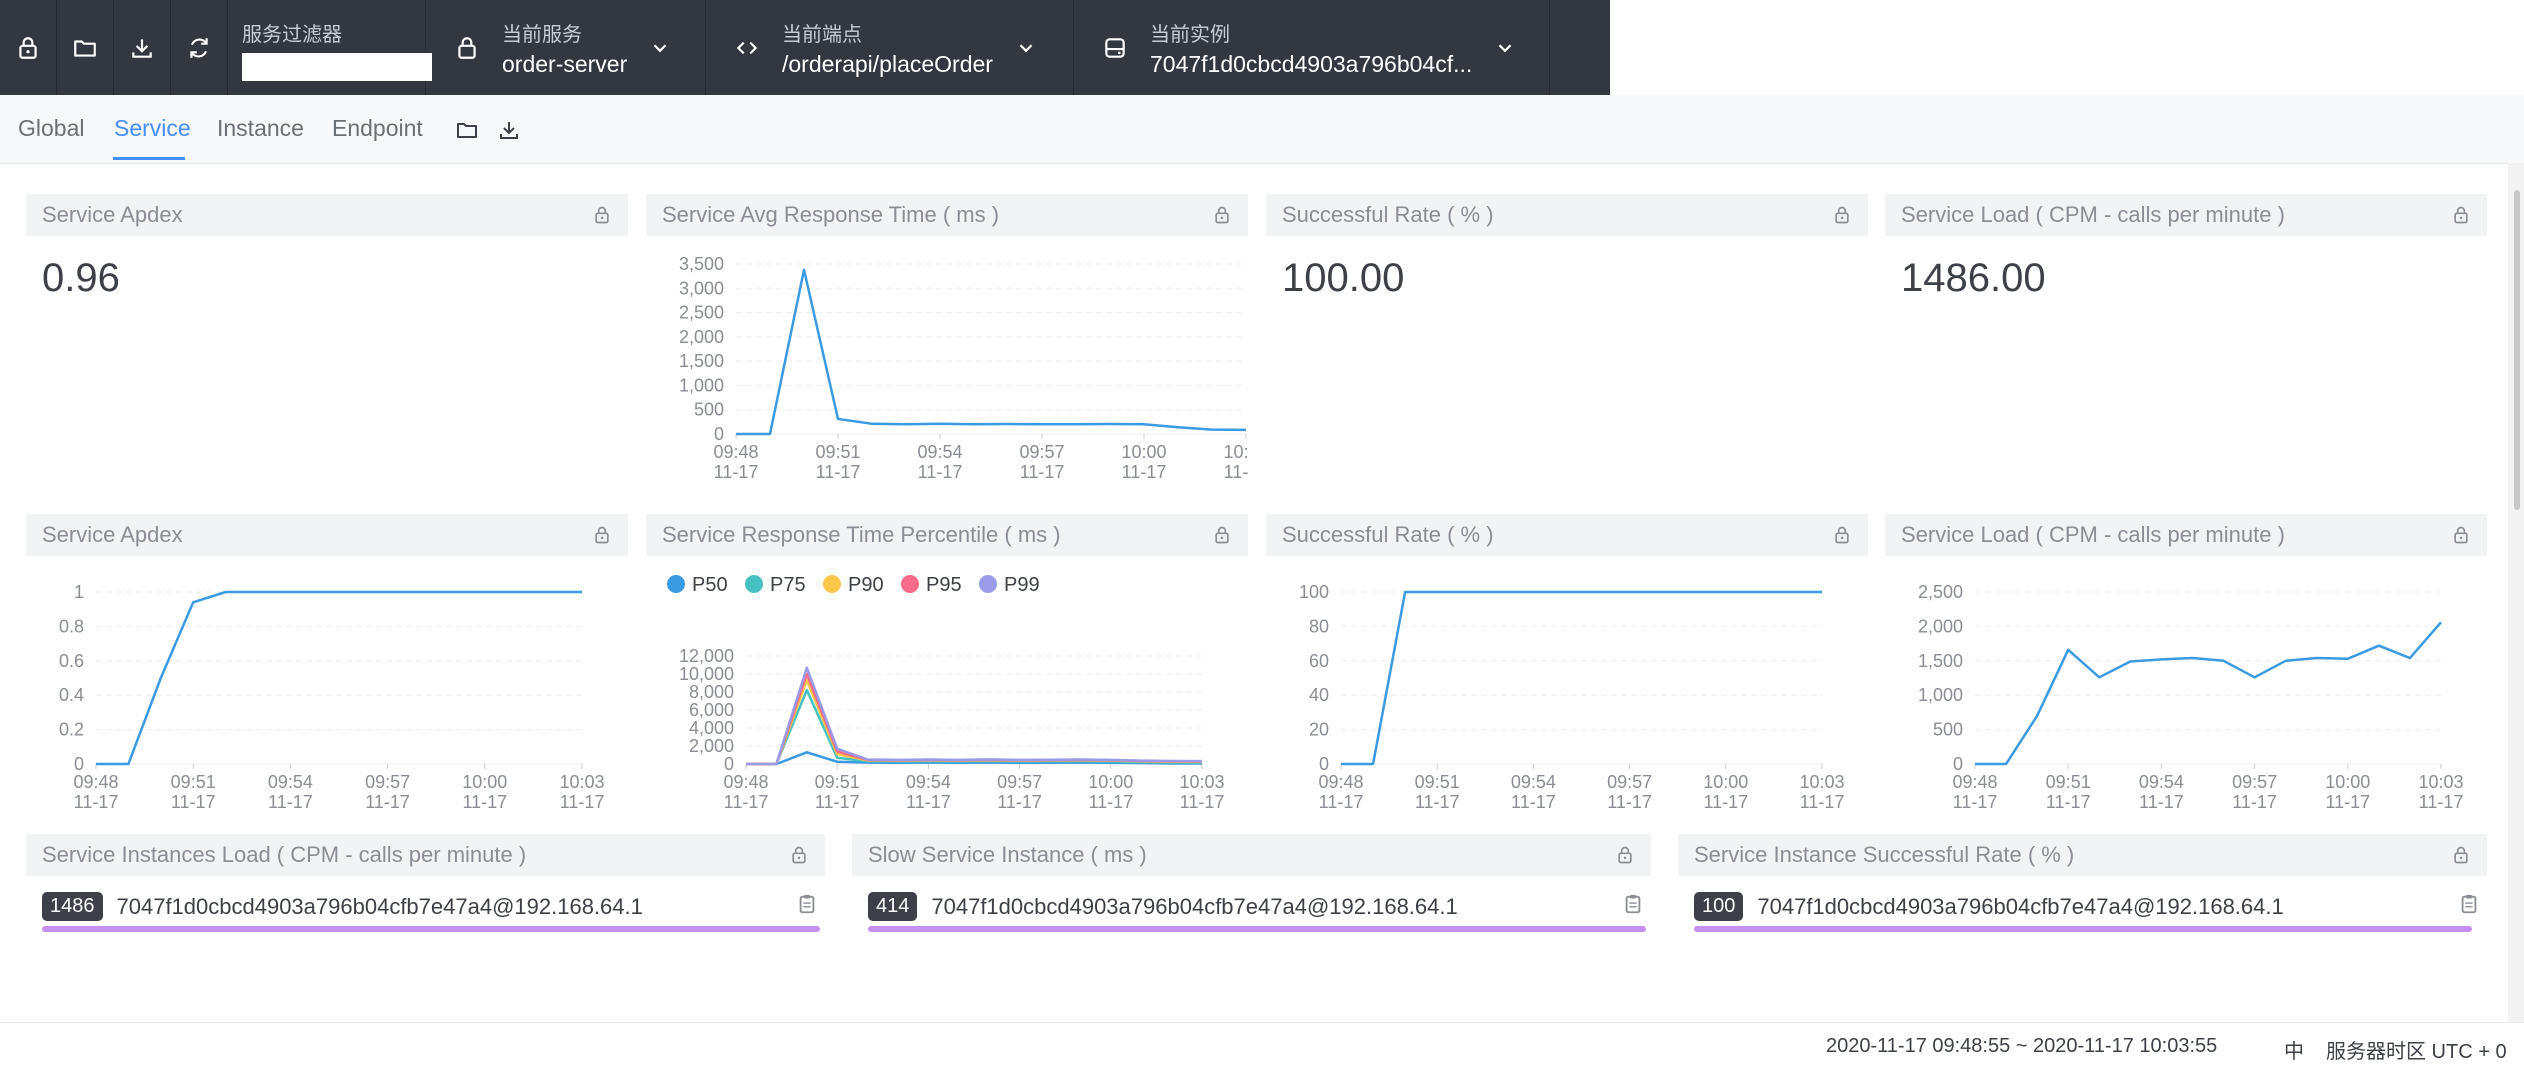 The image size is (2524, 1068). What do you see at coordinates (1940, 661) in the screenshot?
I see `y-tick-label: 1,500` at bounding box center [1940, 661].